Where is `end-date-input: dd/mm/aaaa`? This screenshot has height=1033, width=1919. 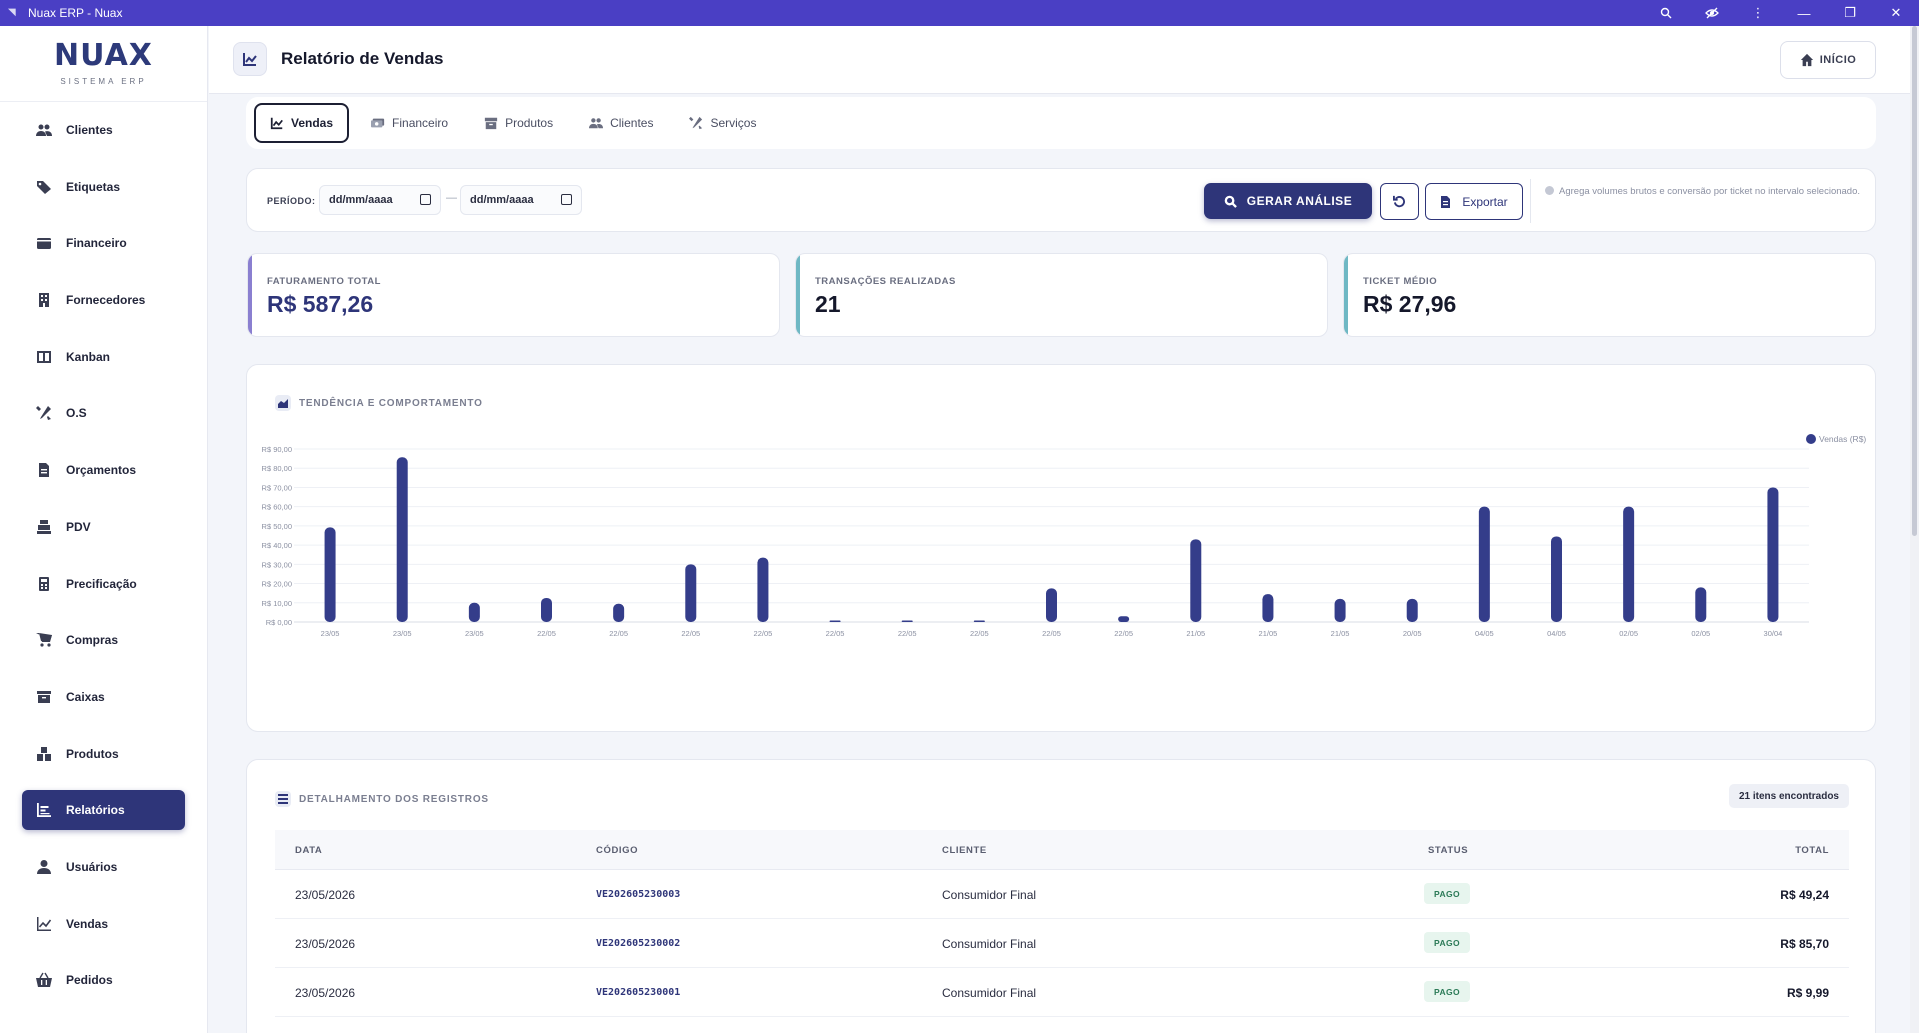
end-date-input: dd/mm/aaaa is located at coordinates (521, 200).